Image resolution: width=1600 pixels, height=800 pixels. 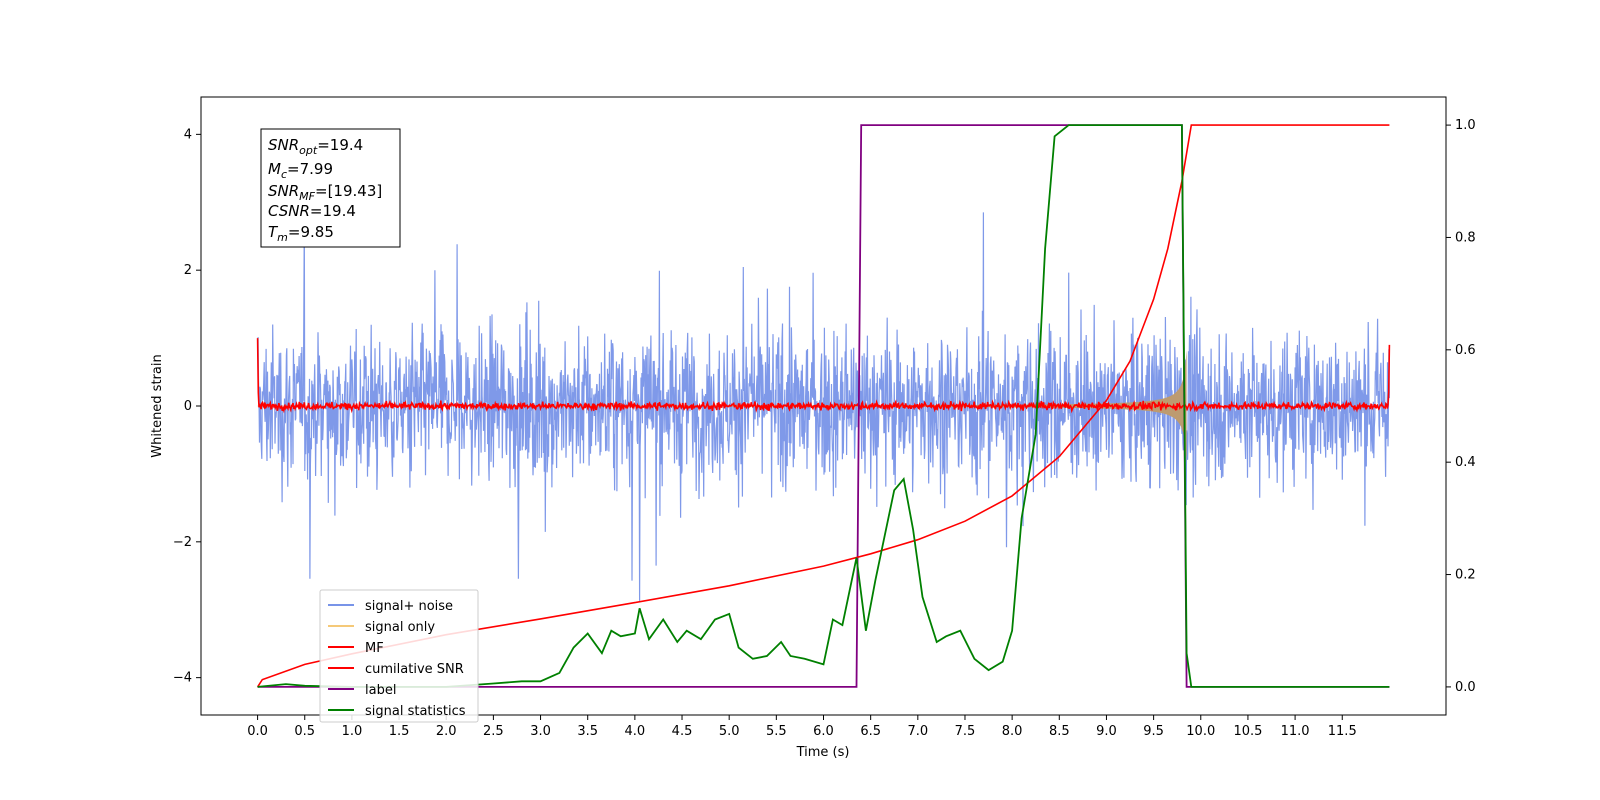 I want to click on annotation-tm: Tm=9.85, so click(x=301, y=233).